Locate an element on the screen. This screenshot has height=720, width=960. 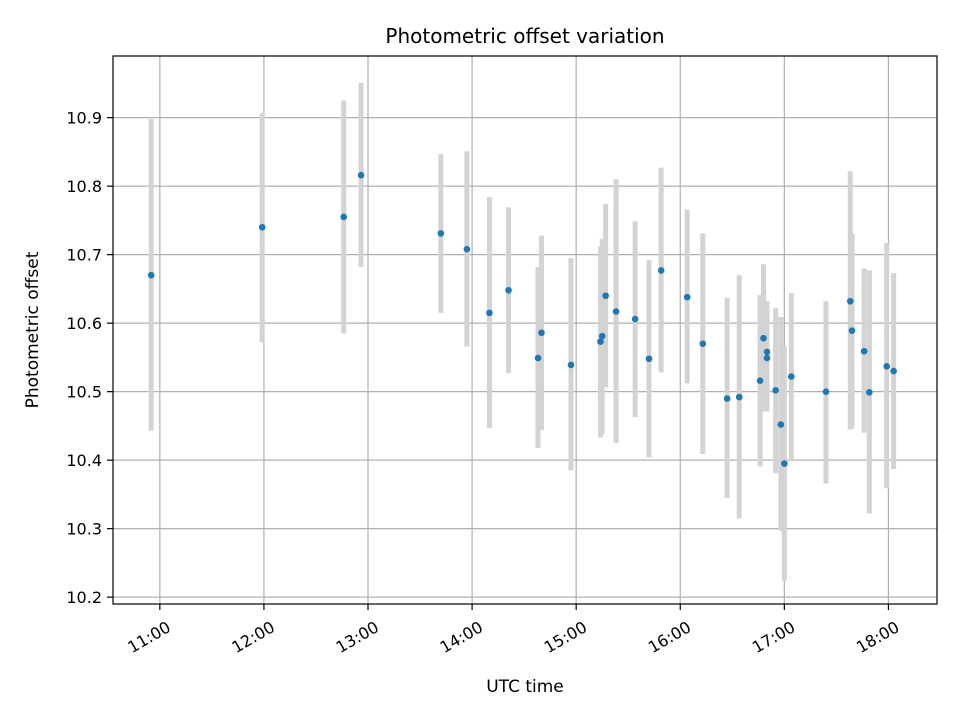
x-tick-label: 18:00 is located at coordinates (877, 637).